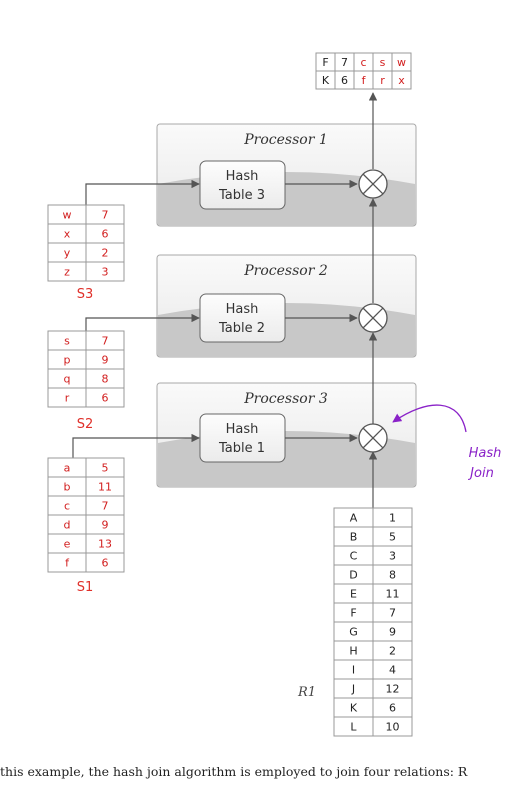  Describe the element at coordinates (67, 379) in the screenshot. I see `table-s2-cell: q` at that location.